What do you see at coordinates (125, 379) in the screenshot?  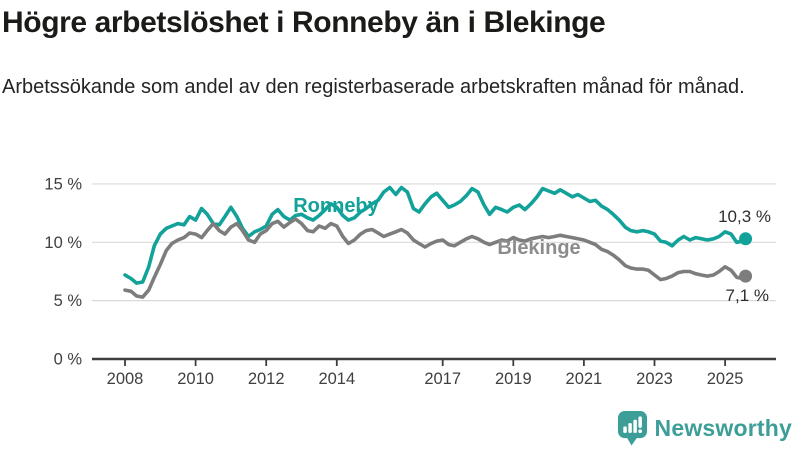 I see `x-tick-label: 2008` at bounding box center [125, 379].